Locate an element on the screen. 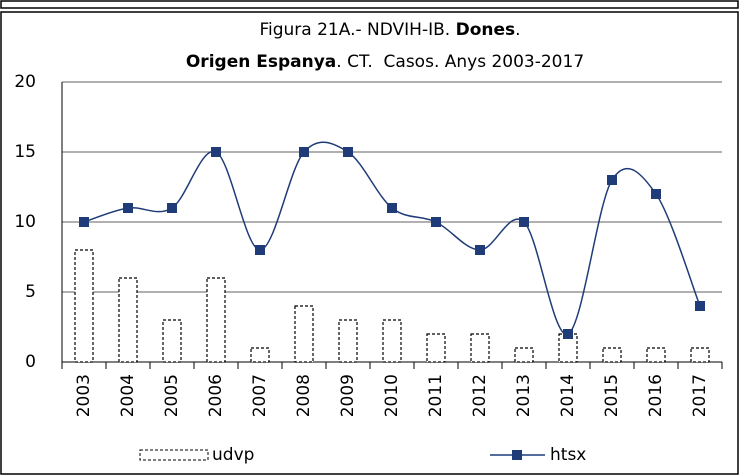 This screenshot has width=739, height=475. x-tick-label: 2010 is located at coordinates (392, 395).